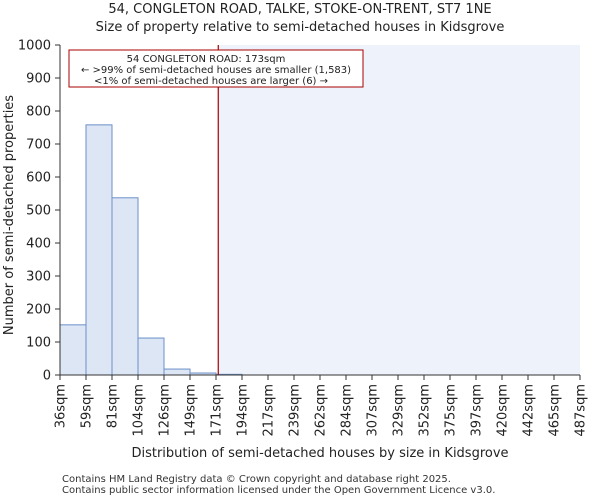 This screenshot has width=600, height=500. Describe the element at coordinates (125, 286) in the screenshot. I see `bar-81sqm` at that location.